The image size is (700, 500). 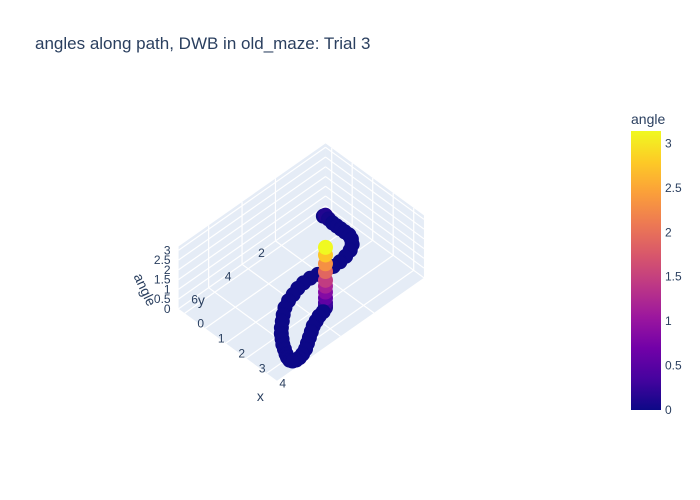 I want to click on z-tick-label: 1, so click(x=167, y=289).